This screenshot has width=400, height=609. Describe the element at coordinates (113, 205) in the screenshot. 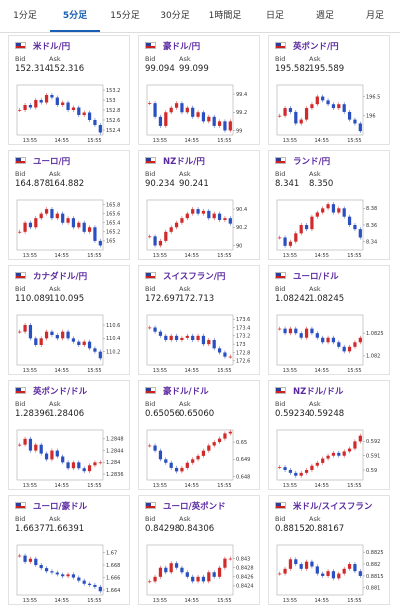

I see `y-tick-label: 165.8` at that location.